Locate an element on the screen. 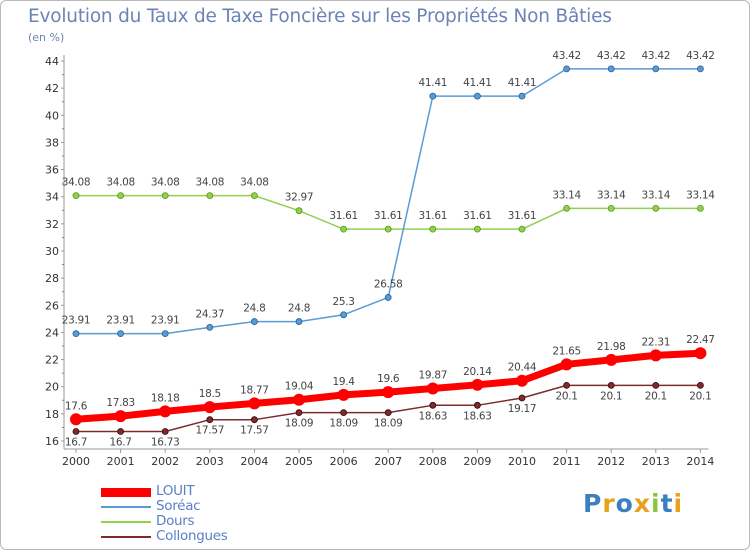 This screenshot has height=550, width=750. data-label: 18.18 is located at coordinates (165, 398).